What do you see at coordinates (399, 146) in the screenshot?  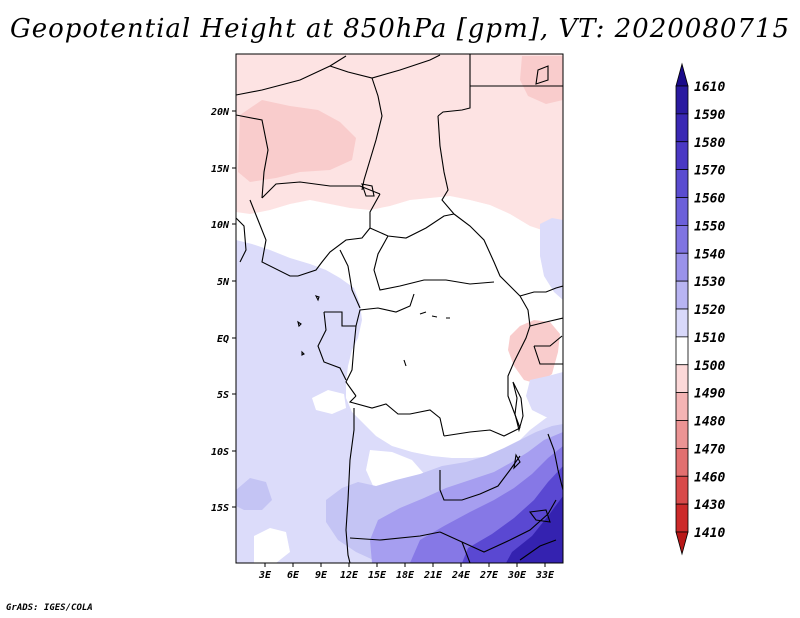 I see `field-region-pink-north` at bounding box center [399, 146].